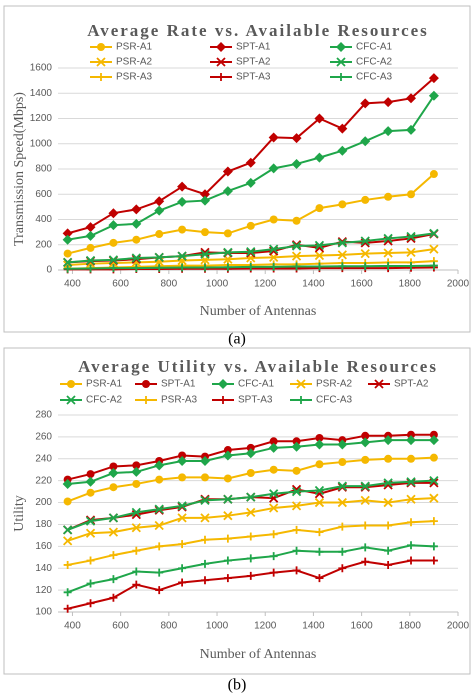  What do you see at coordinates (265, 626) in the screenshot?
I see `x-tick-label: 1200` at bounding box center [265, 626].